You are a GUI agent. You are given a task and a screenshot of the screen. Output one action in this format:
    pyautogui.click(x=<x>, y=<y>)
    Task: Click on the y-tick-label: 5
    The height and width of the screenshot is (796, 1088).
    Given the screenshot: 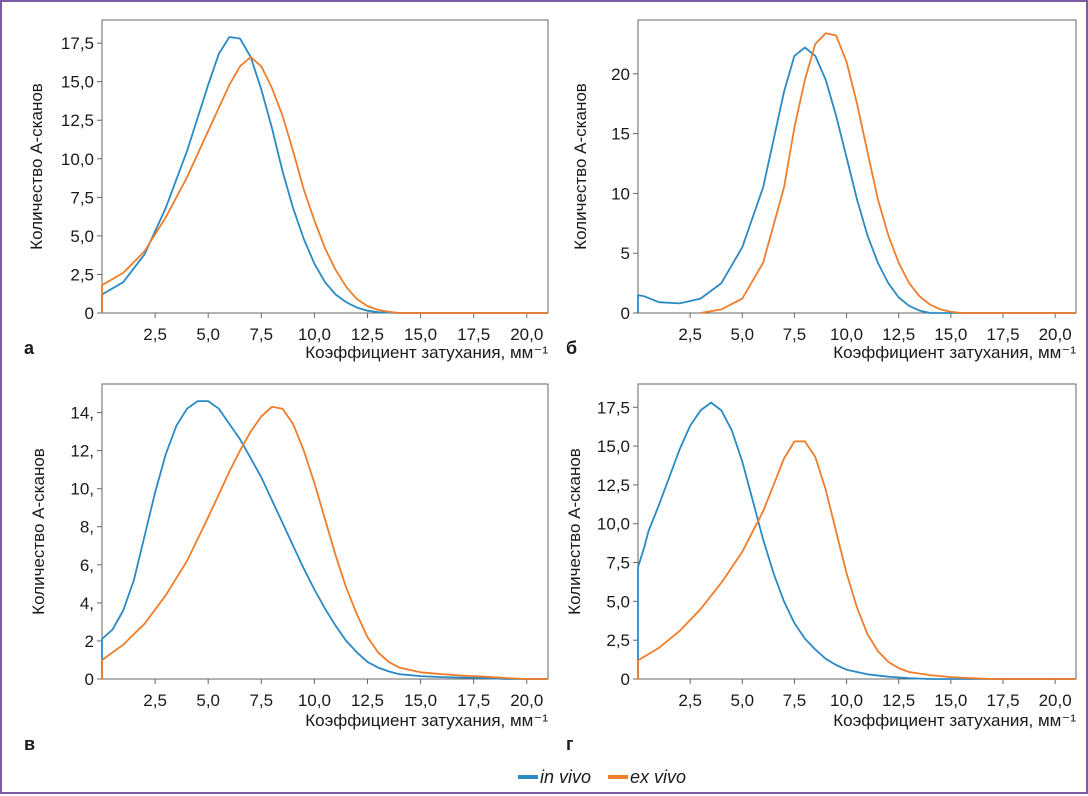 What is the action you would take?
    pyautogui.click(x=625, y=253)
    